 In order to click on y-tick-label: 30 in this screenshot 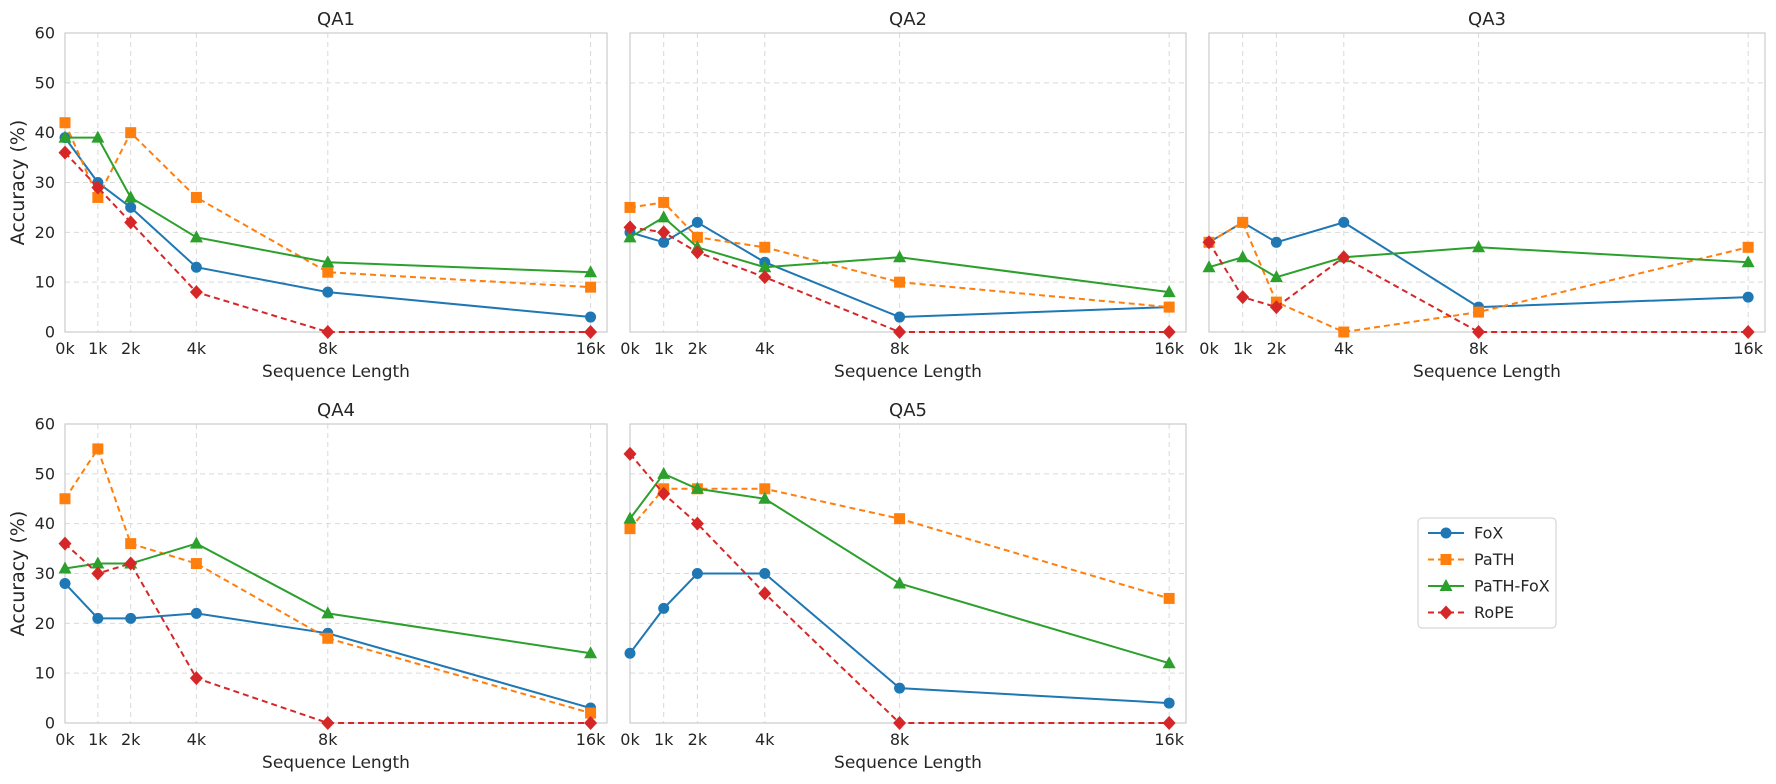, I will do `click(45, 182)`.